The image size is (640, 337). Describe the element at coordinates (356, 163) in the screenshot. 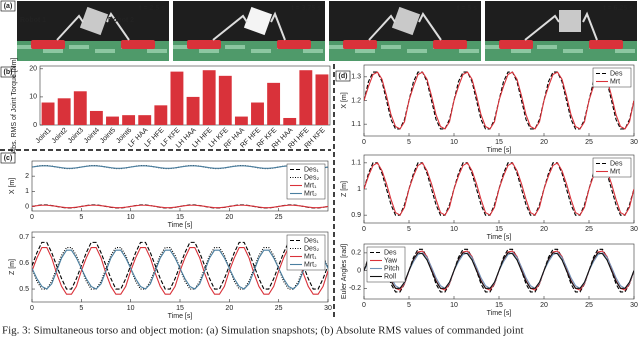

I see `y-tick-label: 1.1` at that location.